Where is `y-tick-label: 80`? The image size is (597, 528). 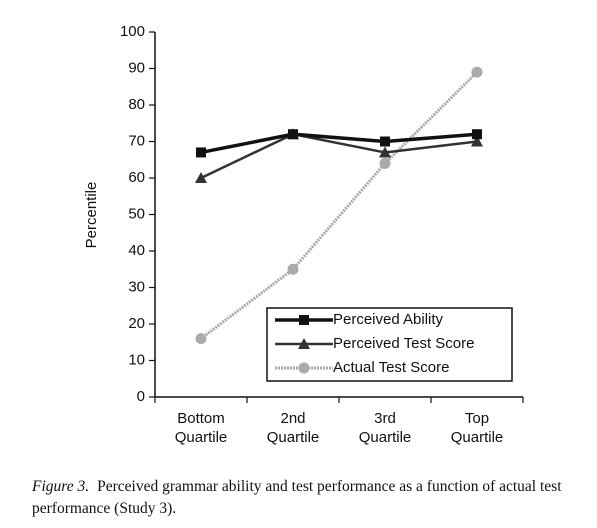
y-tick-label: 80 is located at coordinates (136, 104).